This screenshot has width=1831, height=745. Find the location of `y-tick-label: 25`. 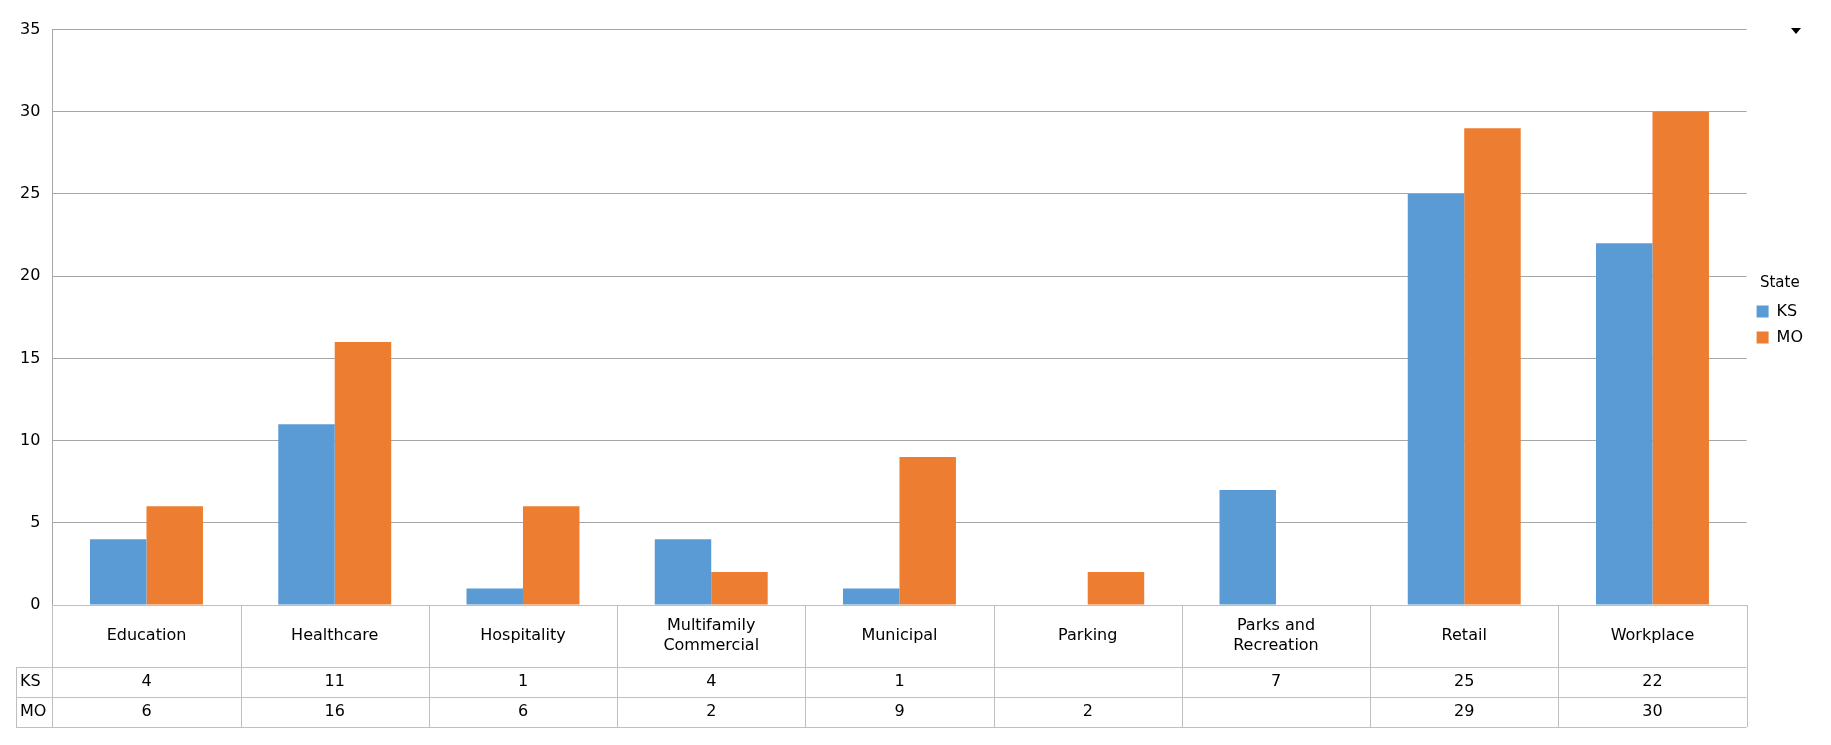

y-tick-label: 25 is located at coordinates (30, 193).